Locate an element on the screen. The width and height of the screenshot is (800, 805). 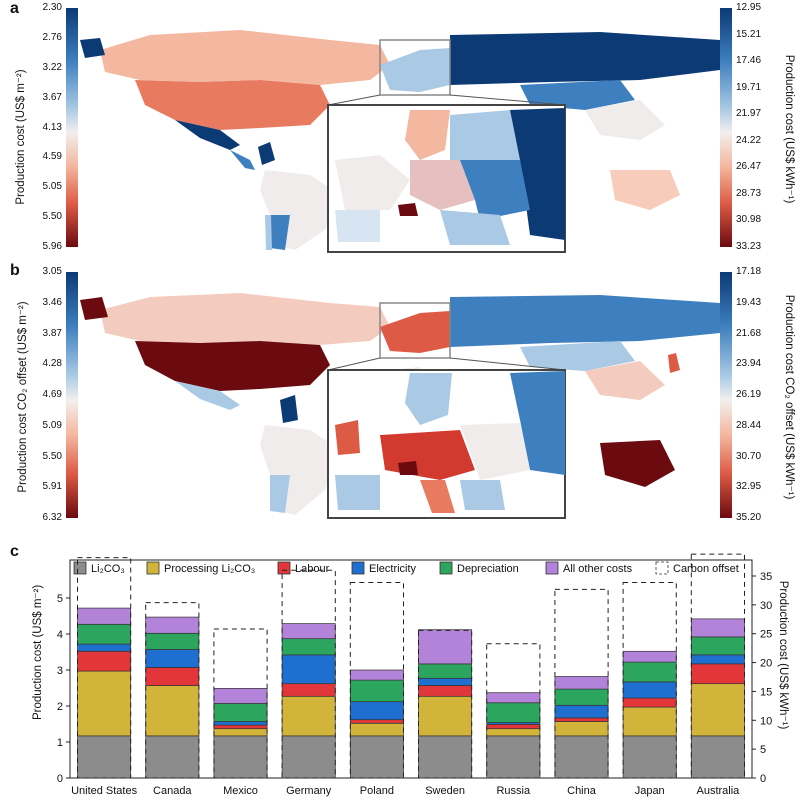
map-b-central-asia is located at coordinates (577, 356).